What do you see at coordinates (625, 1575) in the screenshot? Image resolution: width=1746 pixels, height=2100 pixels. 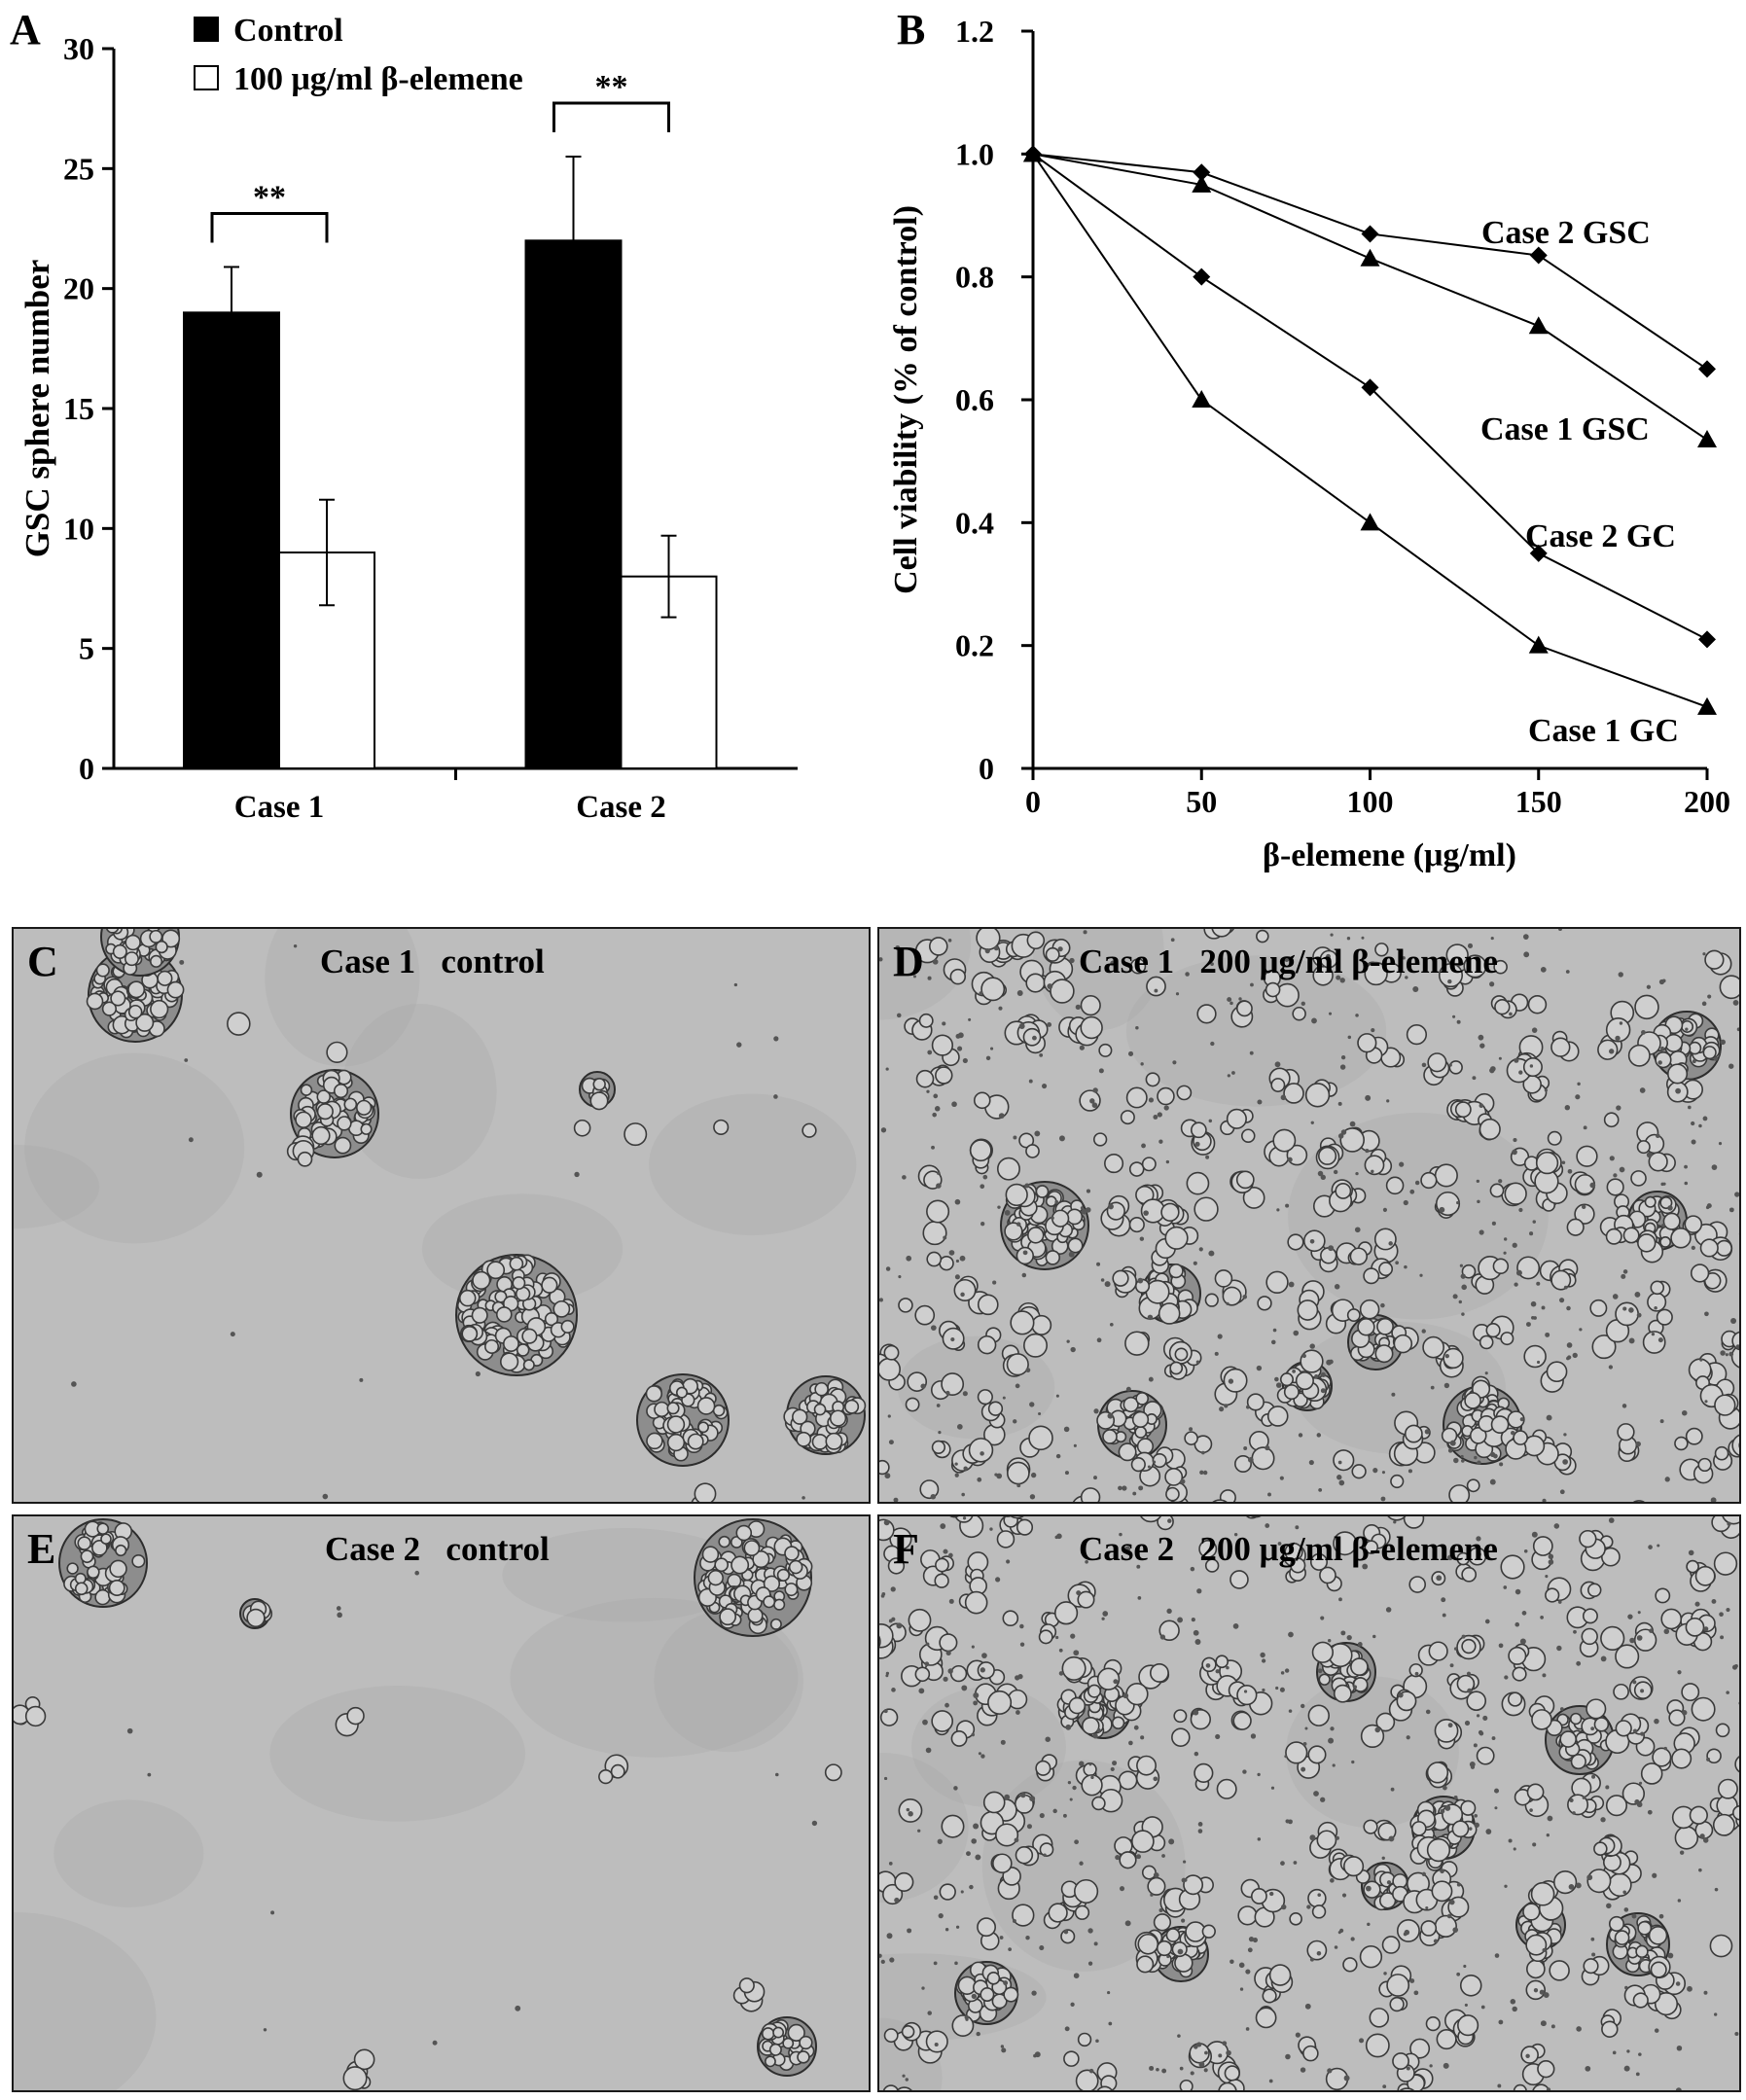 I see `background-shading` at bounding box center [625, 1575].